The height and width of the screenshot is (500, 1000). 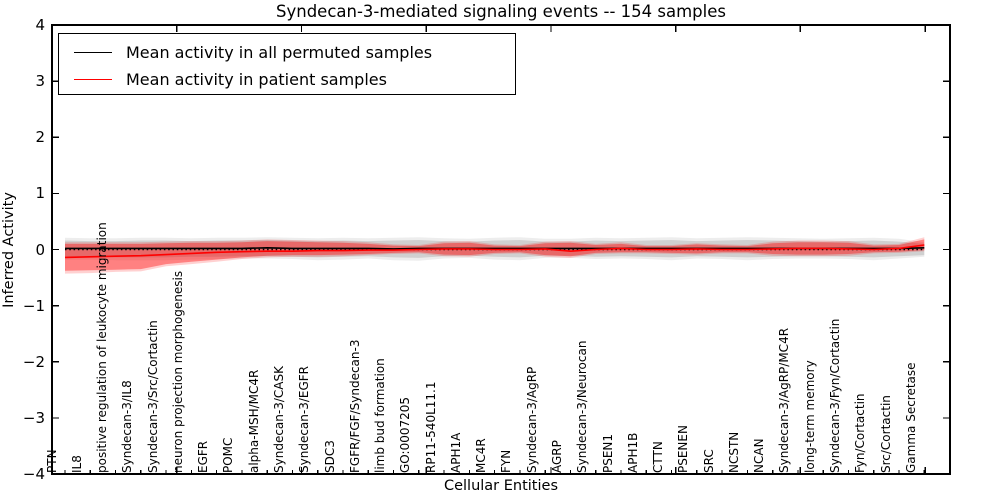 I want to click on x-category-label: FGFR/FGF/Syndecan-3, so click(x=354, y=406).